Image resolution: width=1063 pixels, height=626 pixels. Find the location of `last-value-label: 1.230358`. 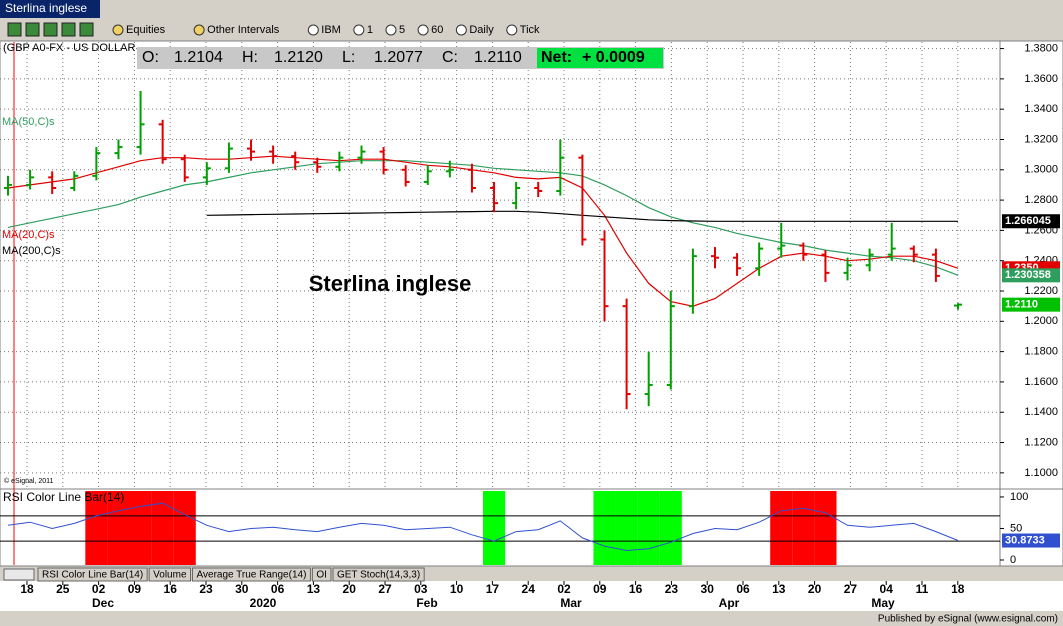

last-value-label: 1.230358 is located at coordinates (1028, 275).